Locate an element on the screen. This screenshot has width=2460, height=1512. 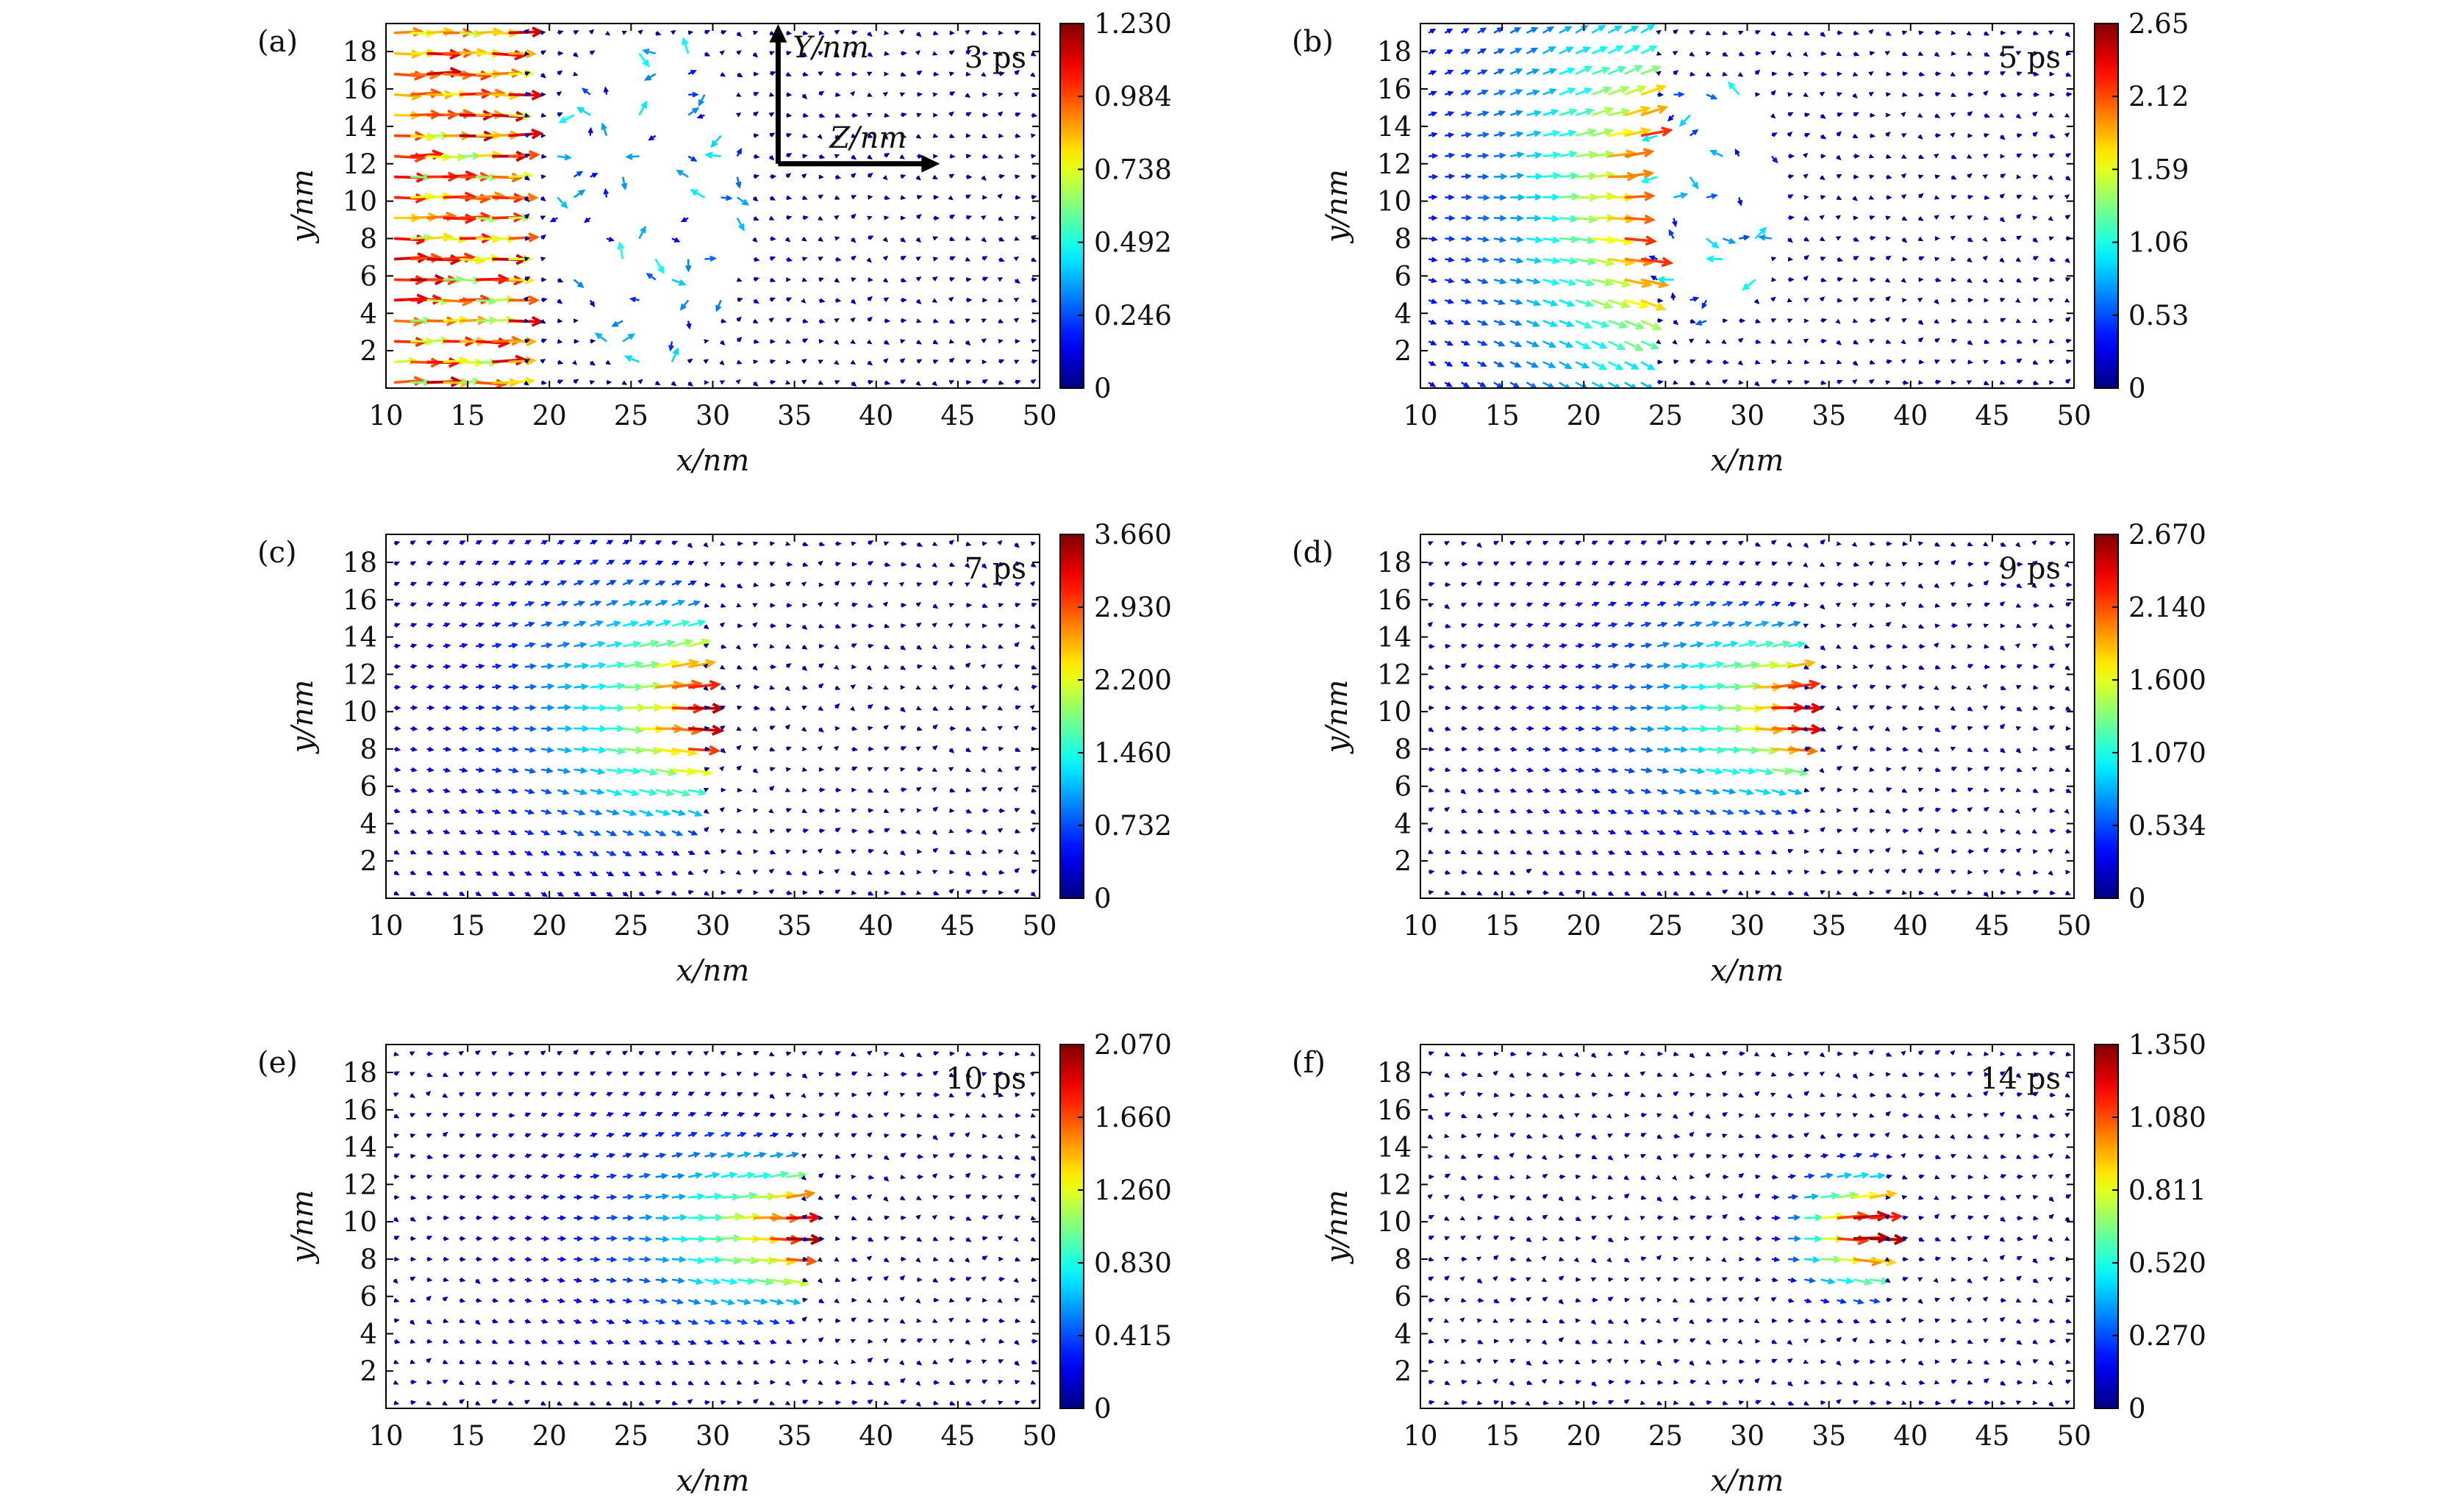
y-tick-label: 2 is located at coordinates (368, 861).